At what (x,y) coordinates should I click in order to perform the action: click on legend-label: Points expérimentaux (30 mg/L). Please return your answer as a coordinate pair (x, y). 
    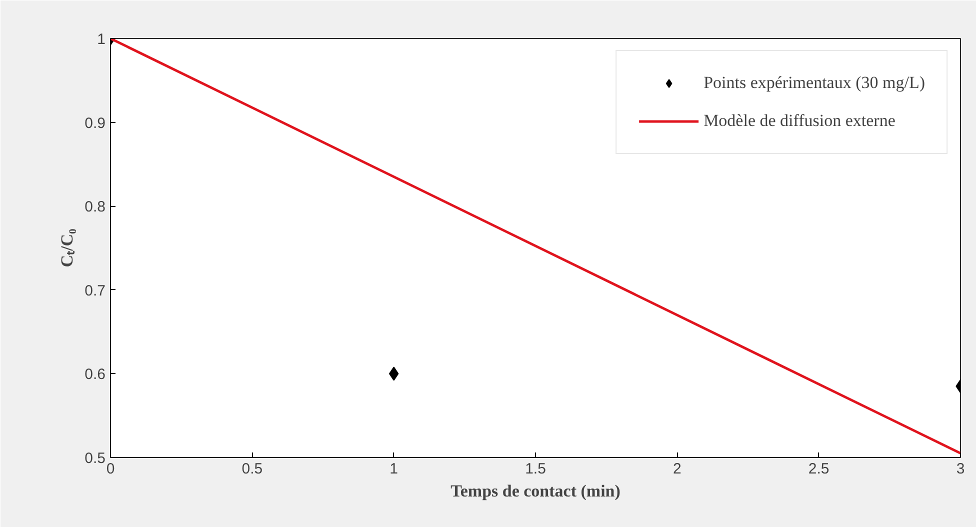
    Looking at the image, I should click on (814, 83).